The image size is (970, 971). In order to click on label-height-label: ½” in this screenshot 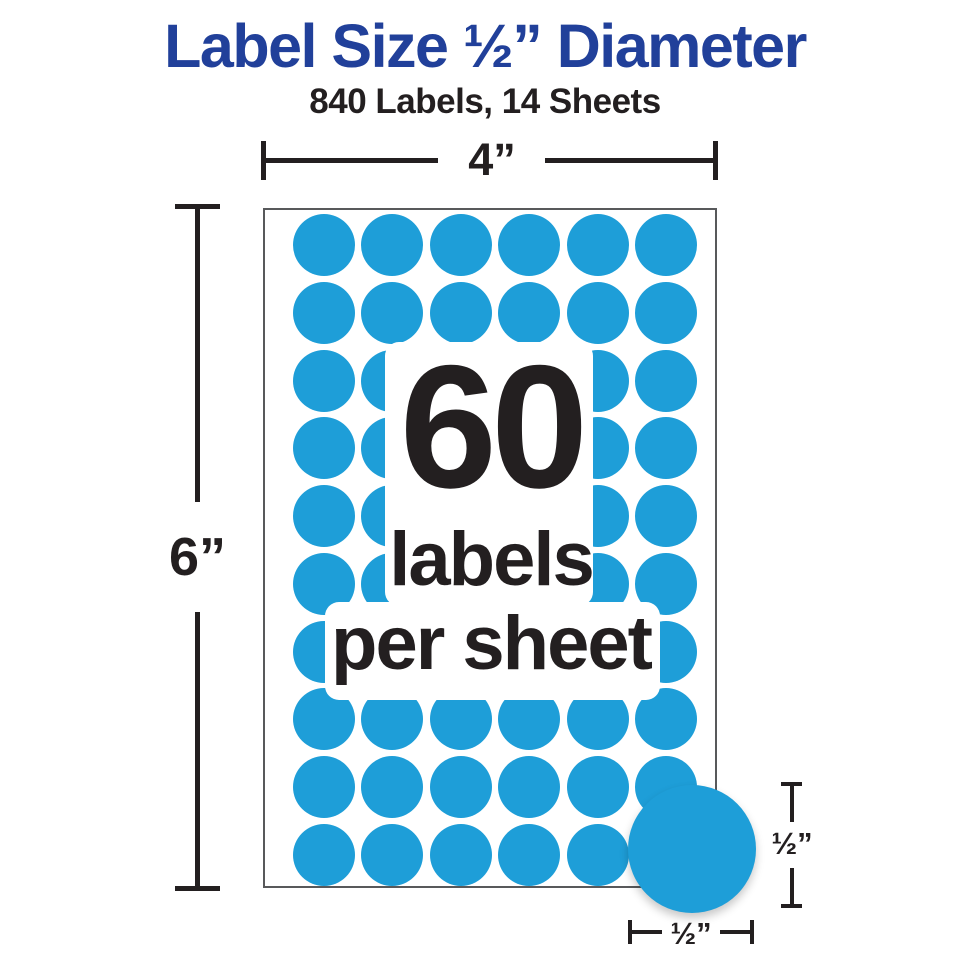, I will do `click(792, 843)`.